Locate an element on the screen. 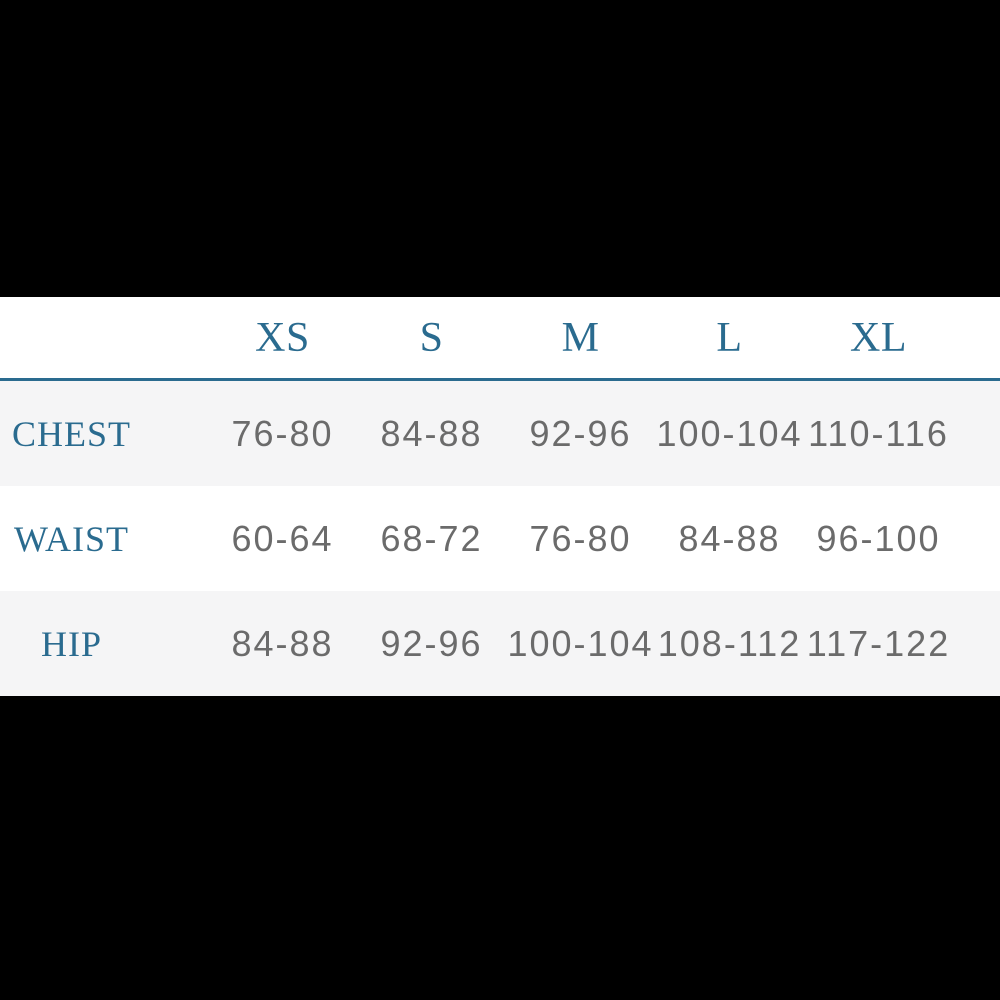  value-hip-s: 92-96 is located at coordinates (431, 643).